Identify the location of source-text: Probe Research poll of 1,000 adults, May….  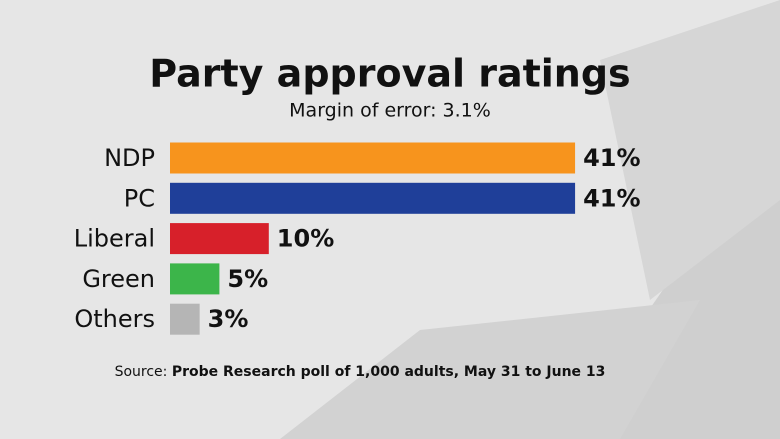
(389, 372).